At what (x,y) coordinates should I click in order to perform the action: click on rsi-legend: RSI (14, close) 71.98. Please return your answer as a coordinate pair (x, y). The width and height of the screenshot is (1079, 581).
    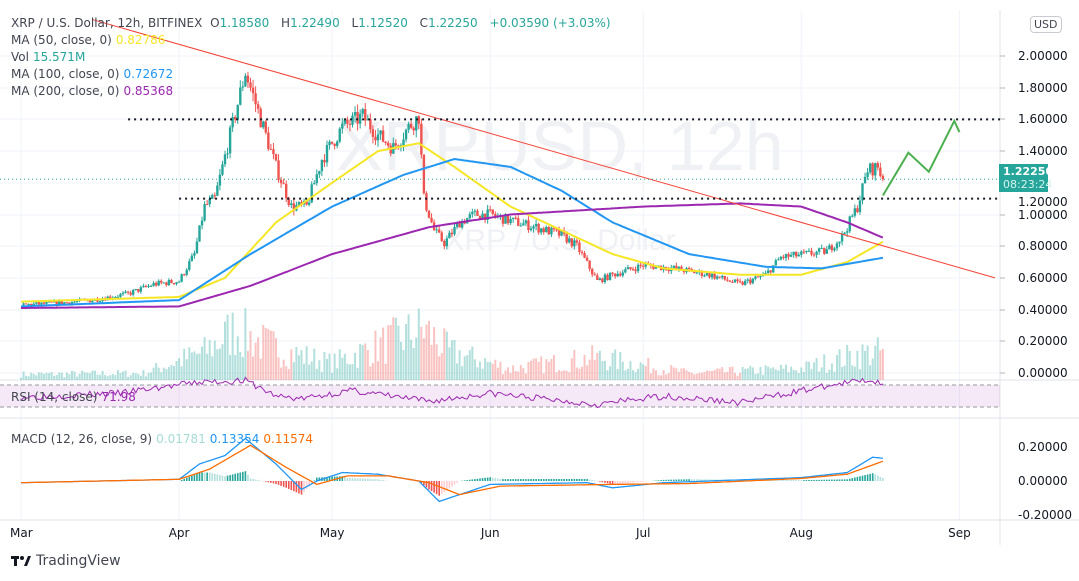
    Looking at the image, I should click on (75, 397).